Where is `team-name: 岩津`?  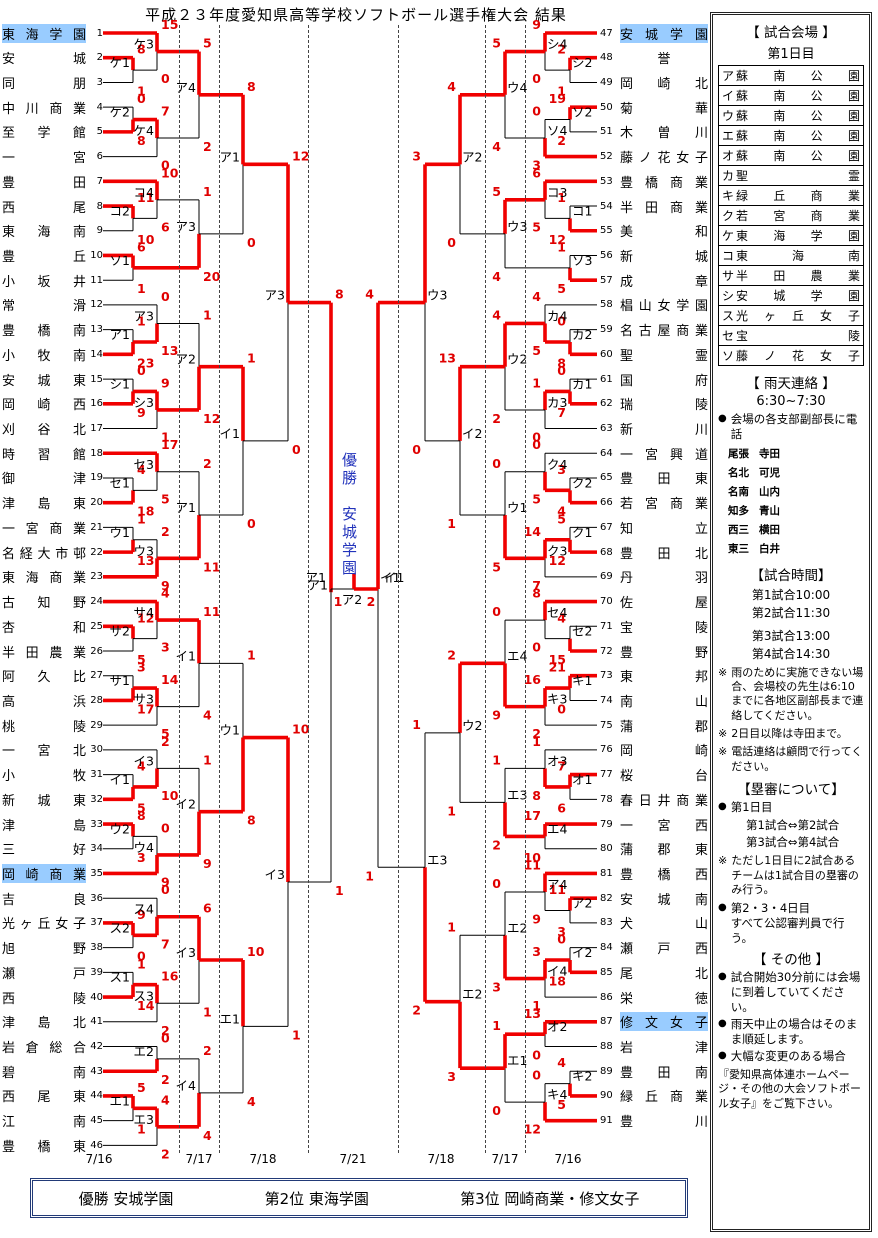
team-name: 岩津 is located at coordinates (664, 1049).